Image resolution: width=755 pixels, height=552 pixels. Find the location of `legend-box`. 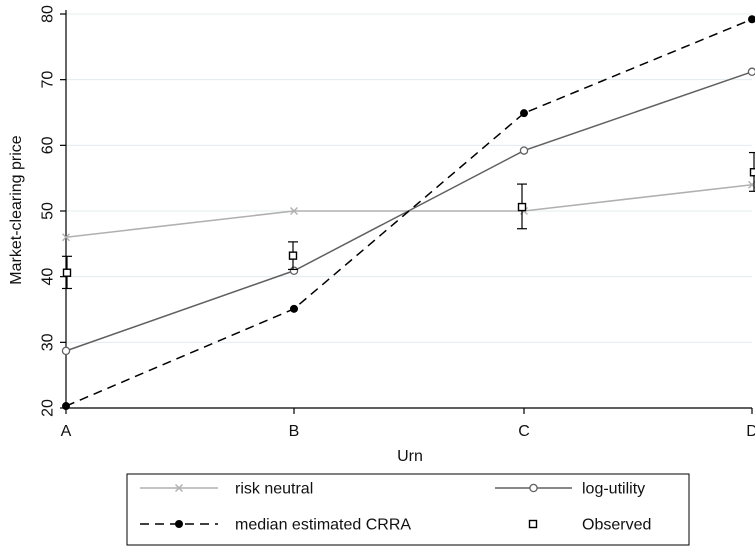

legend-box is located at coordinates (408, 509).